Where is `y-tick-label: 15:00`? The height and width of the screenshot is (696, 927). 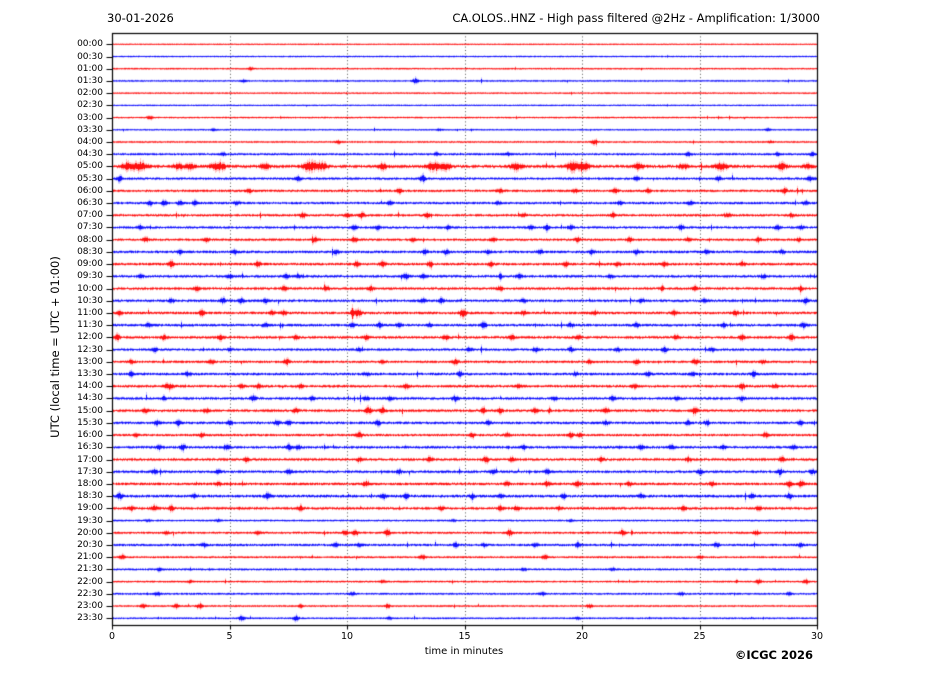
y-tick-label: 15:00 is located at coordinates (90, 410).